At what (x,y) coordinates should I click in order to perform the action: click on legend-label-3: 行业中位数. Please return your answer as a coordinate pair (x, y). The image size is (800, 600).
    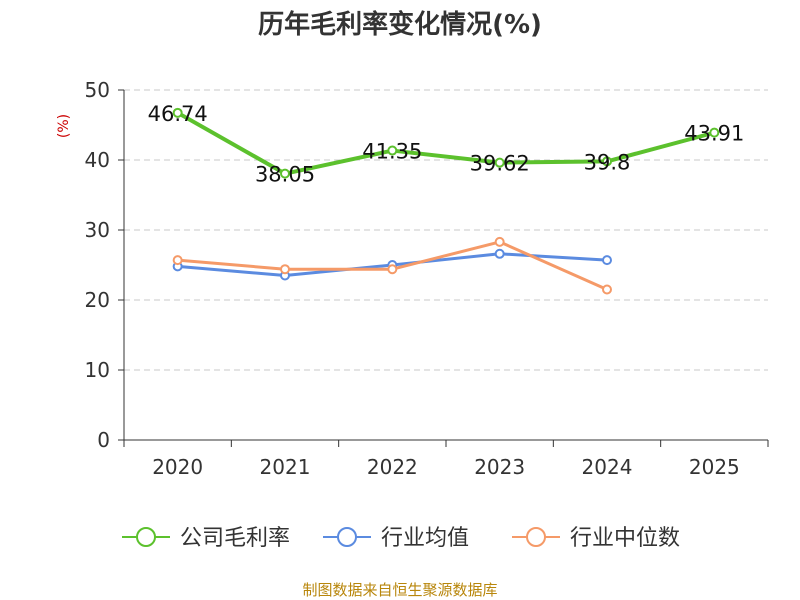
    Looking at the image, I should click on (625, 538).